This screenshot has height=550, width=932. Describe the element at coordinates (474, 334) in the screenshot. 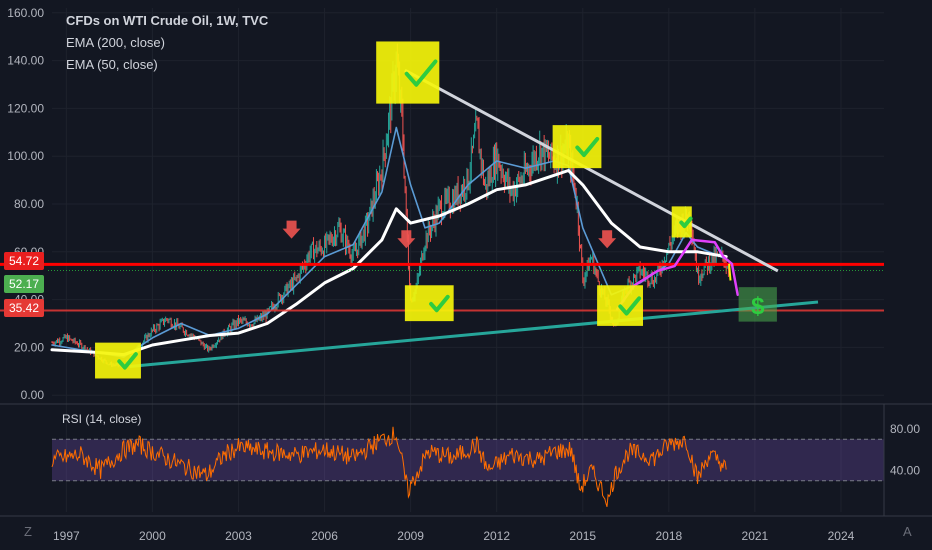

I see `ascending-trendline` at that location.